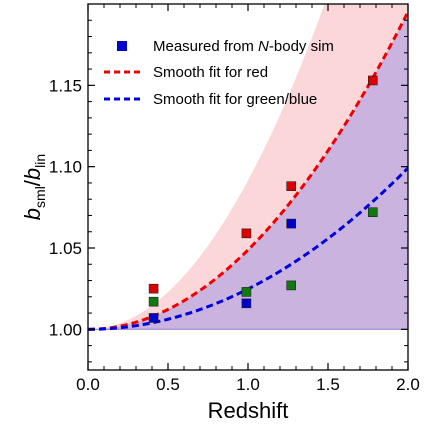 The width and height of the screenshot is (436, 436). What do you see at coordinates (243, 46) in the screenshot?
I see `legend-label-measured: Measured from N-body sim` at bounding box center [243, 46].